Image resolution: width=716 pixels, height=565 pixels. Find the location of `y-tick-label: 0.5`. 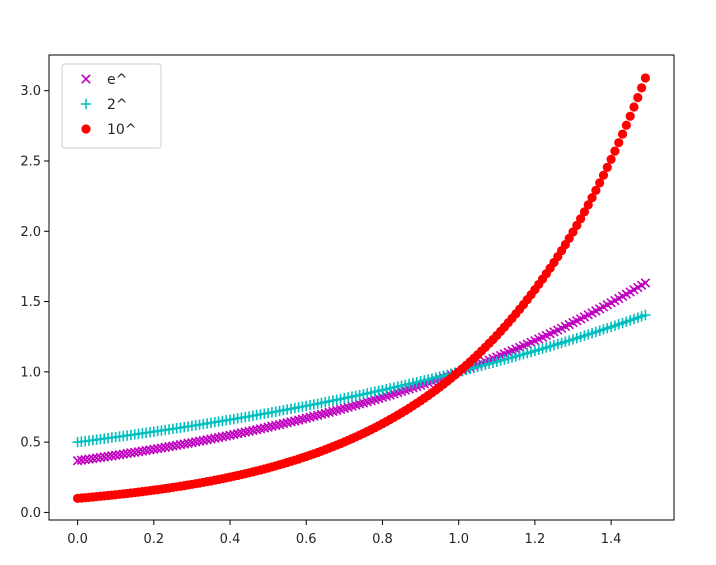

y-tick-label: 0.5 is located at coordinates (30, 443).